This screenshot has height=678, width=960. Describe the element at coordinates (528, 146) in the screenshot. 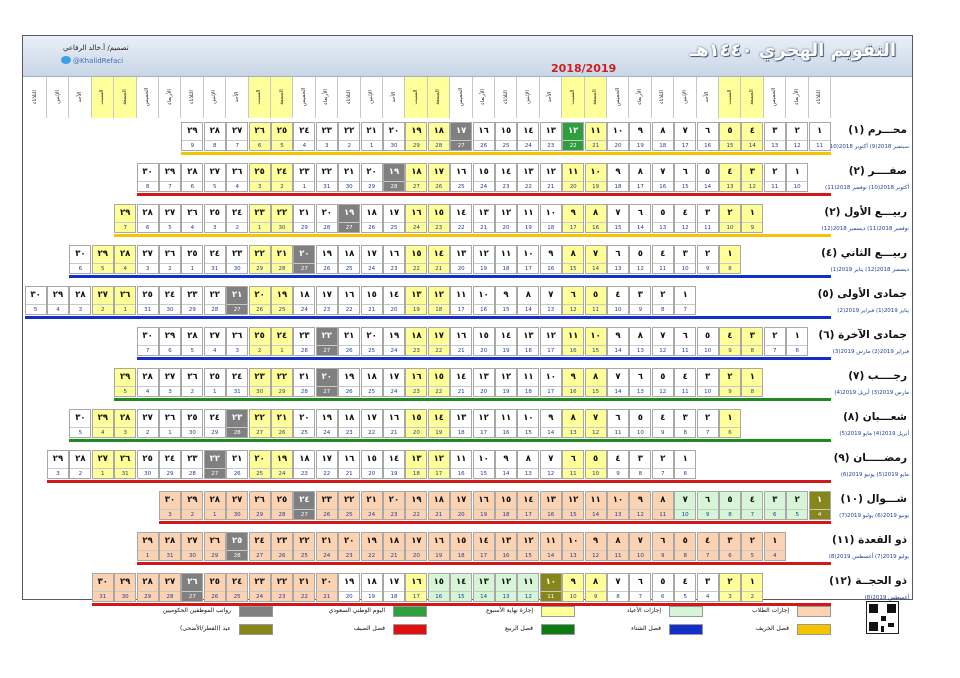

I see `gregorian-day: 24` at that location.